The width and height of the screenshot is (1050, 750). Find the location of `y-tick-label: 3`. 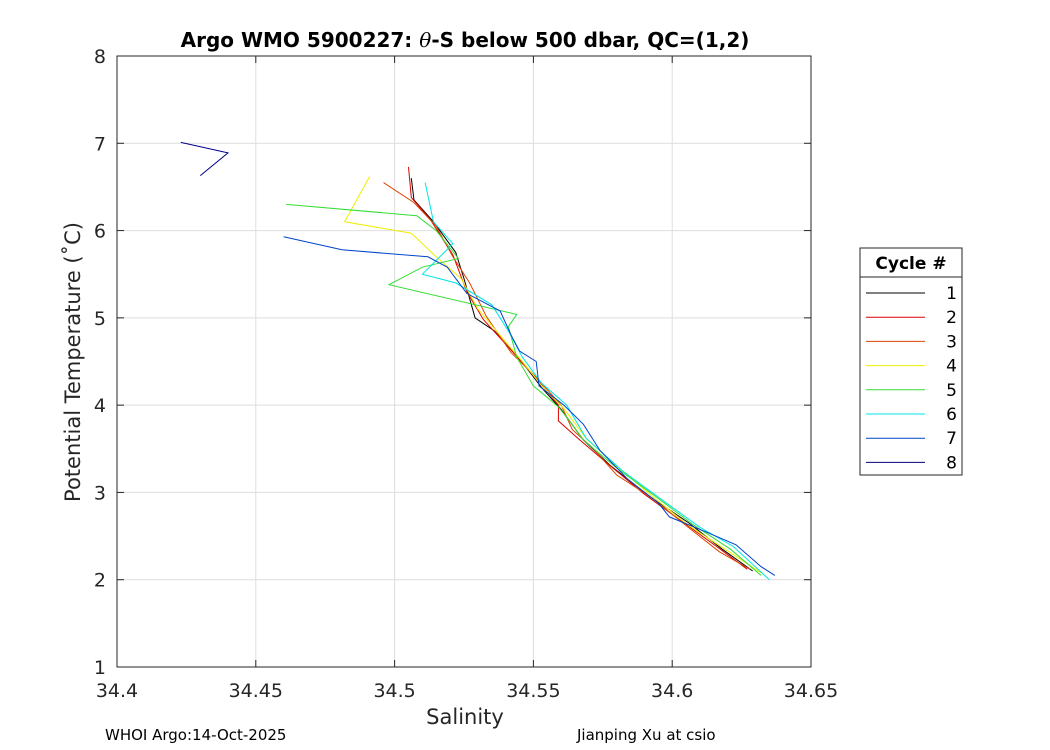

y-tick-label: 3 is located at coordinates (100, 493).